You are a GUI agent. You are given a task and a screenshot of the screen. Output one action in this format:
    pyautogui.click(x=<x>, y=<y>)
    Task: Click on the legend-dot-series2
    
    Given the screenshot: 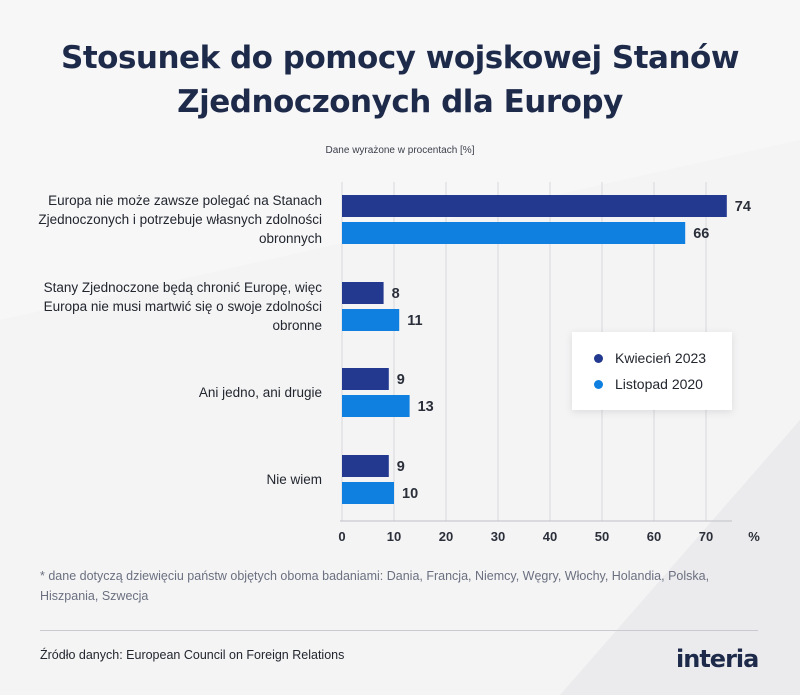 What is the action you would take?
    pyautogui.click(x=598, y=384)
    